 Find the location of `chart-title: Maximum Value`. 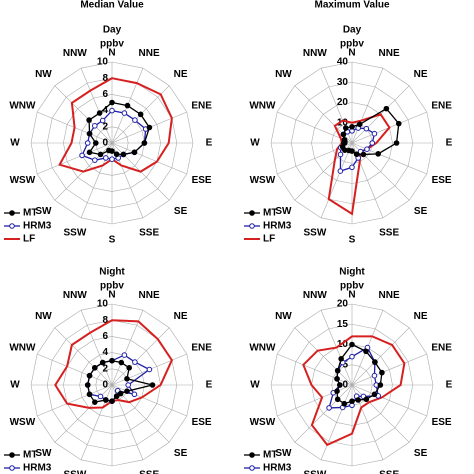

chart-title: Maximum Value is located at coordinates (351, 5).